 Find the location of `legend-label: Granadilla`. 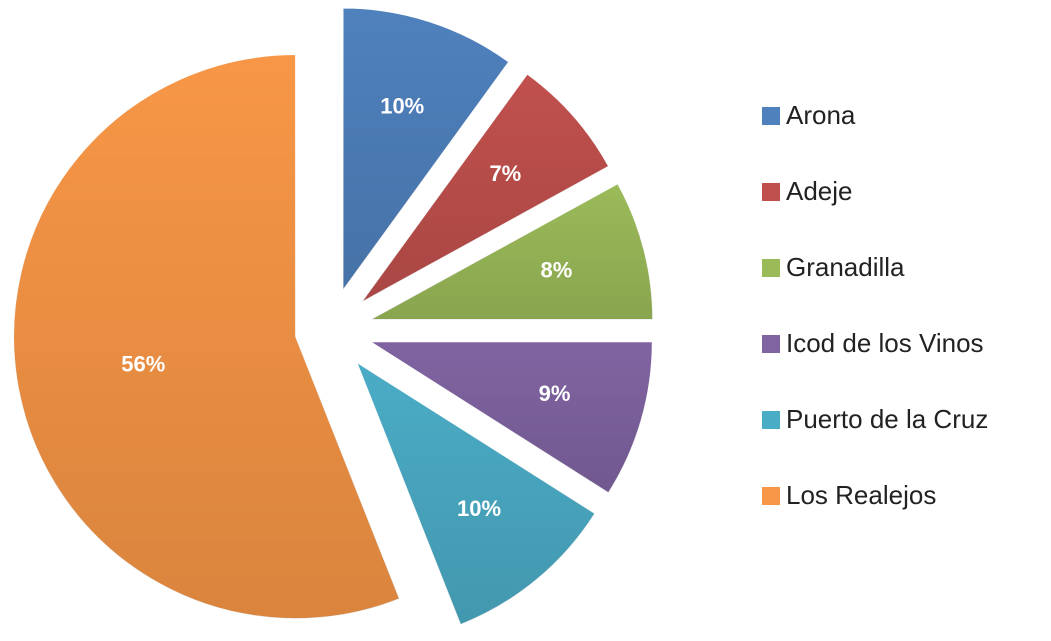

legend-label: Granadilla is located at coordinates (845, 267).